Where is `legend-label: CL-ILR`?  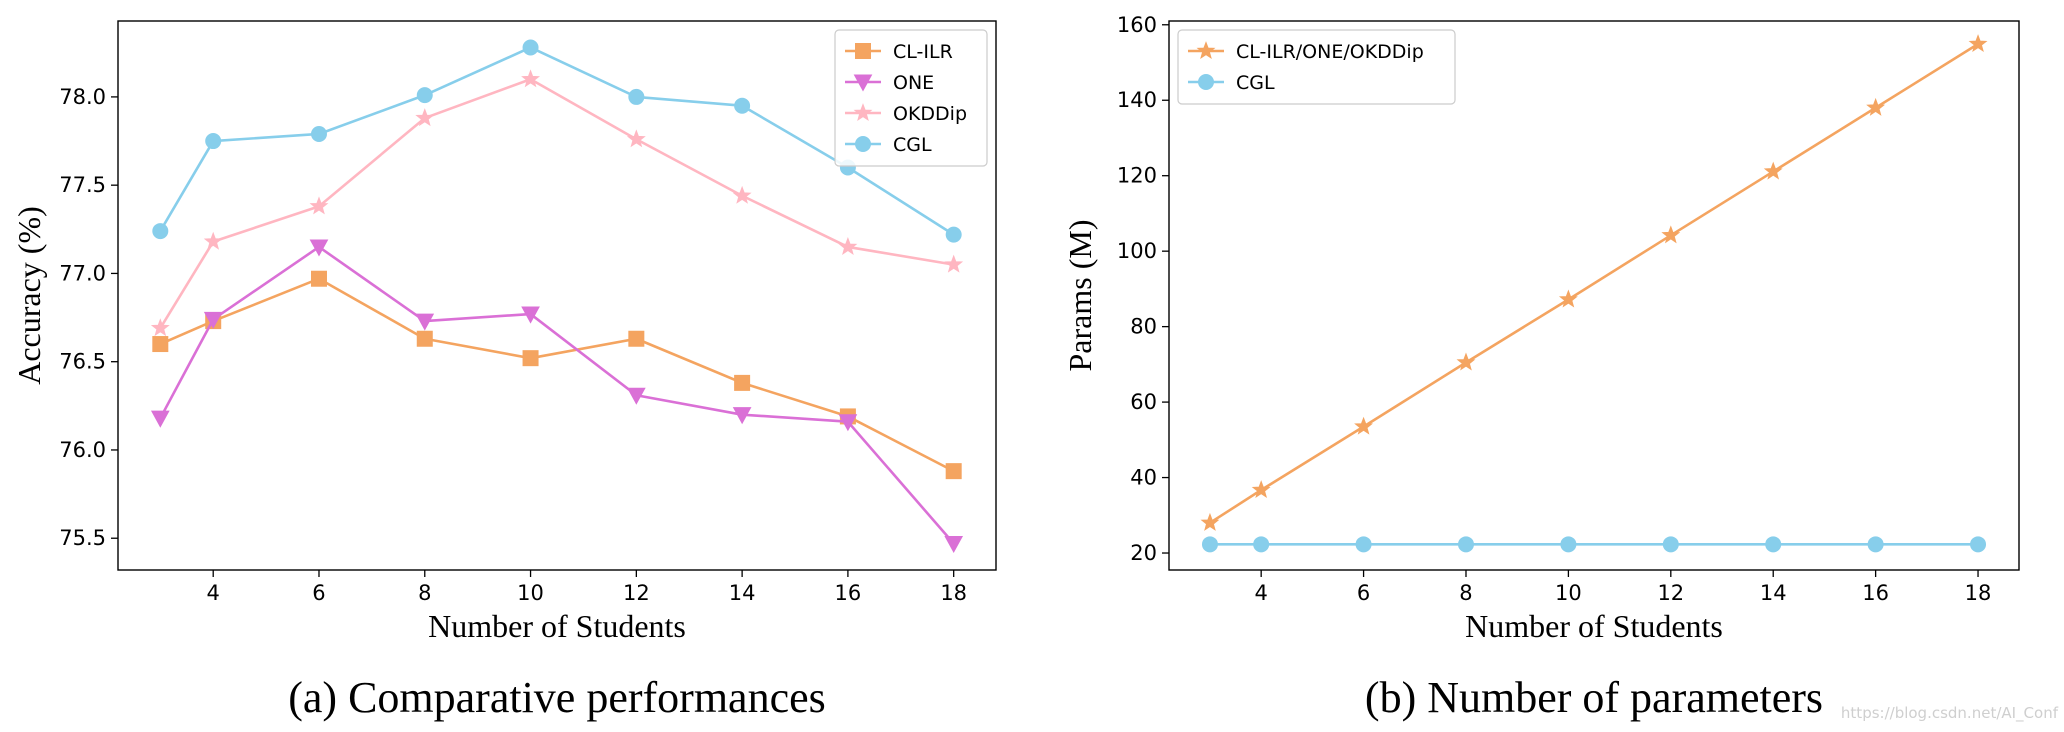
legend-label: CL-ILR is located at coordinates (923, 52).